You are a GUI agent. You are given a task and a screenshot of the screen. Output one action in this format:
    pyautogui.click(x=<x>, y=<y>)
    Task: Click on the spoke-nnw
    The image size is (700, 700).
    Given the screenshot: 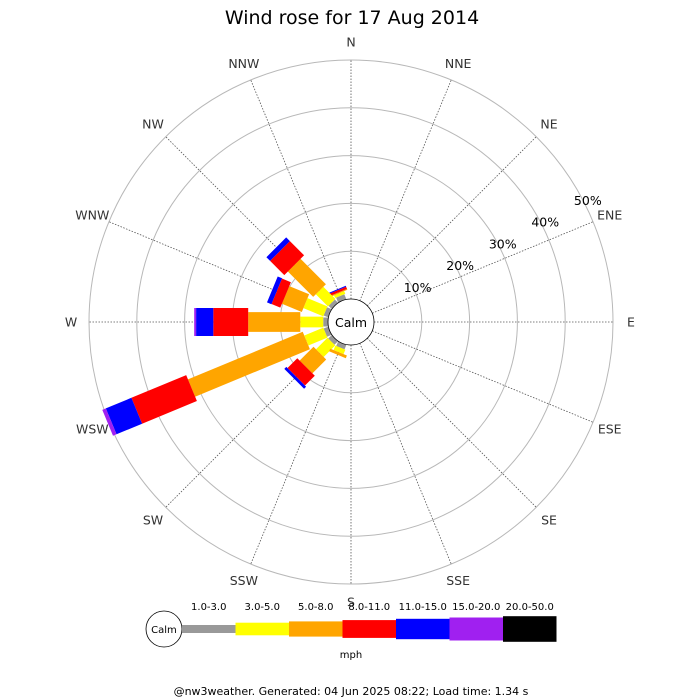 What is the action you would take?
    pyautogui.click(x=296, y=190)
    